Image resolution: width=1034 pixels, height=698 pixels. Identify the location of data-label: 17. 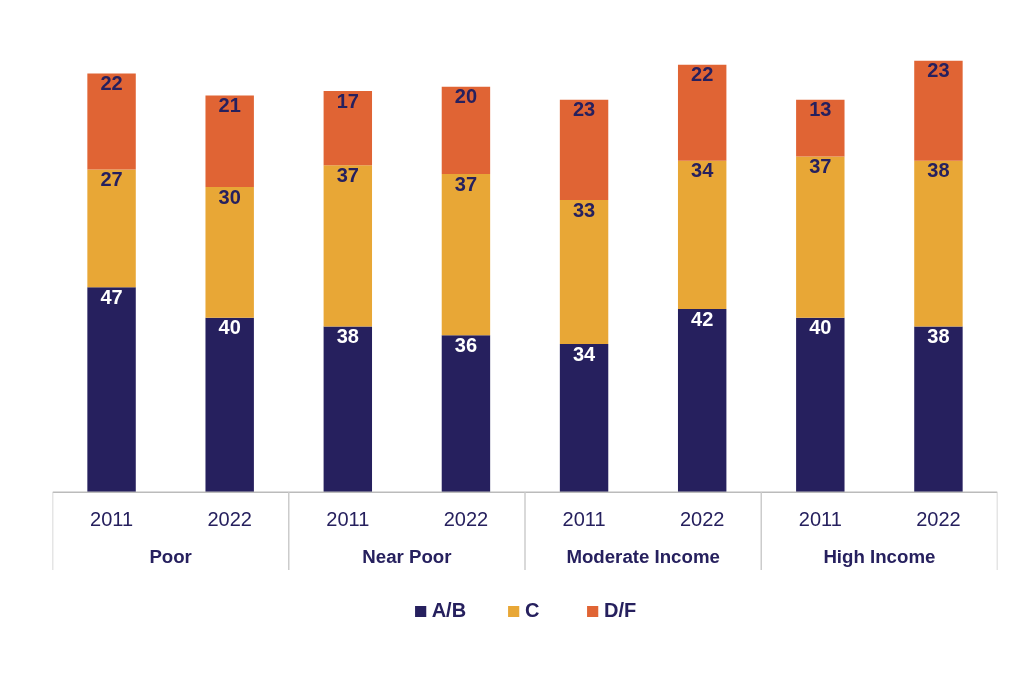
(347, 100).